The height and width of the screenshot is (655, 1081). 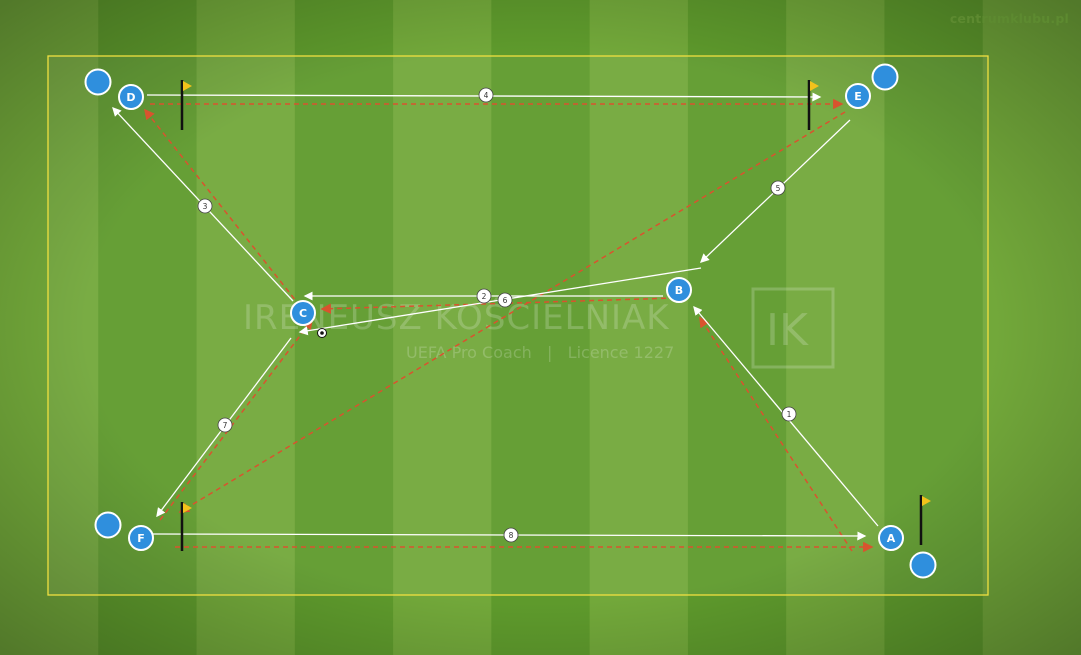 I want to click on player-f: F, so click(x=141, y=538).